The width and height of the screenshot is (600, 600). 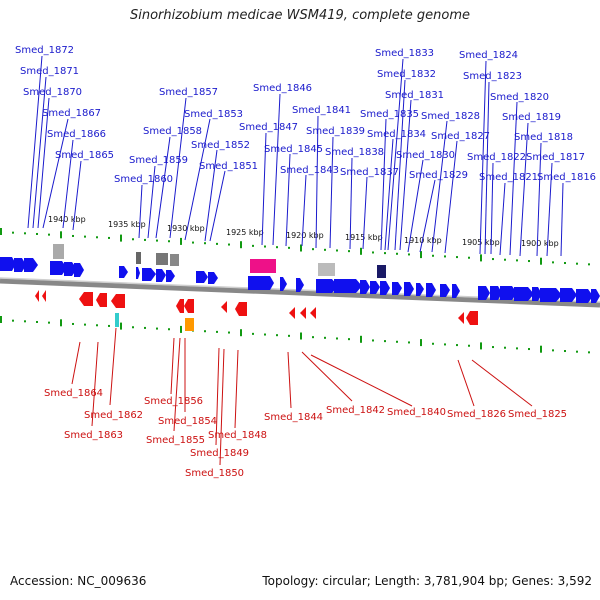 I want to click on gene-label: Smed_1849, so click(x=219, y=453).